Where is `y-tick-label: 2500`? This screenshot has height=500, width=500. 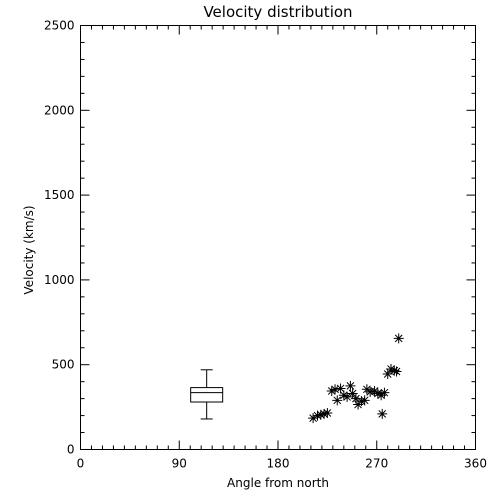
y-tick-label: 2500 is located at coordinates (59, 26).